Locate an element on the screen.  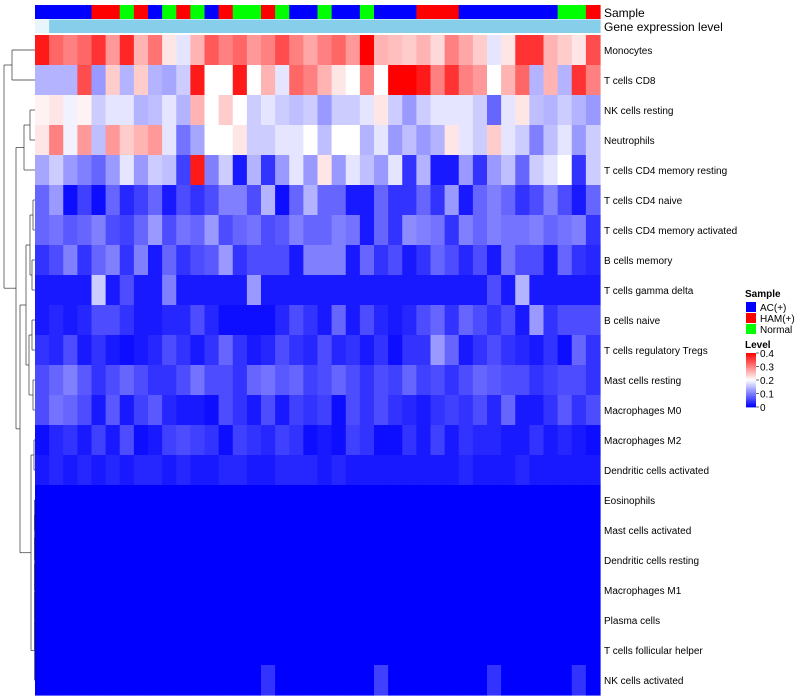
row-label: T cells follicular helper is located at coordinates (653, 651).